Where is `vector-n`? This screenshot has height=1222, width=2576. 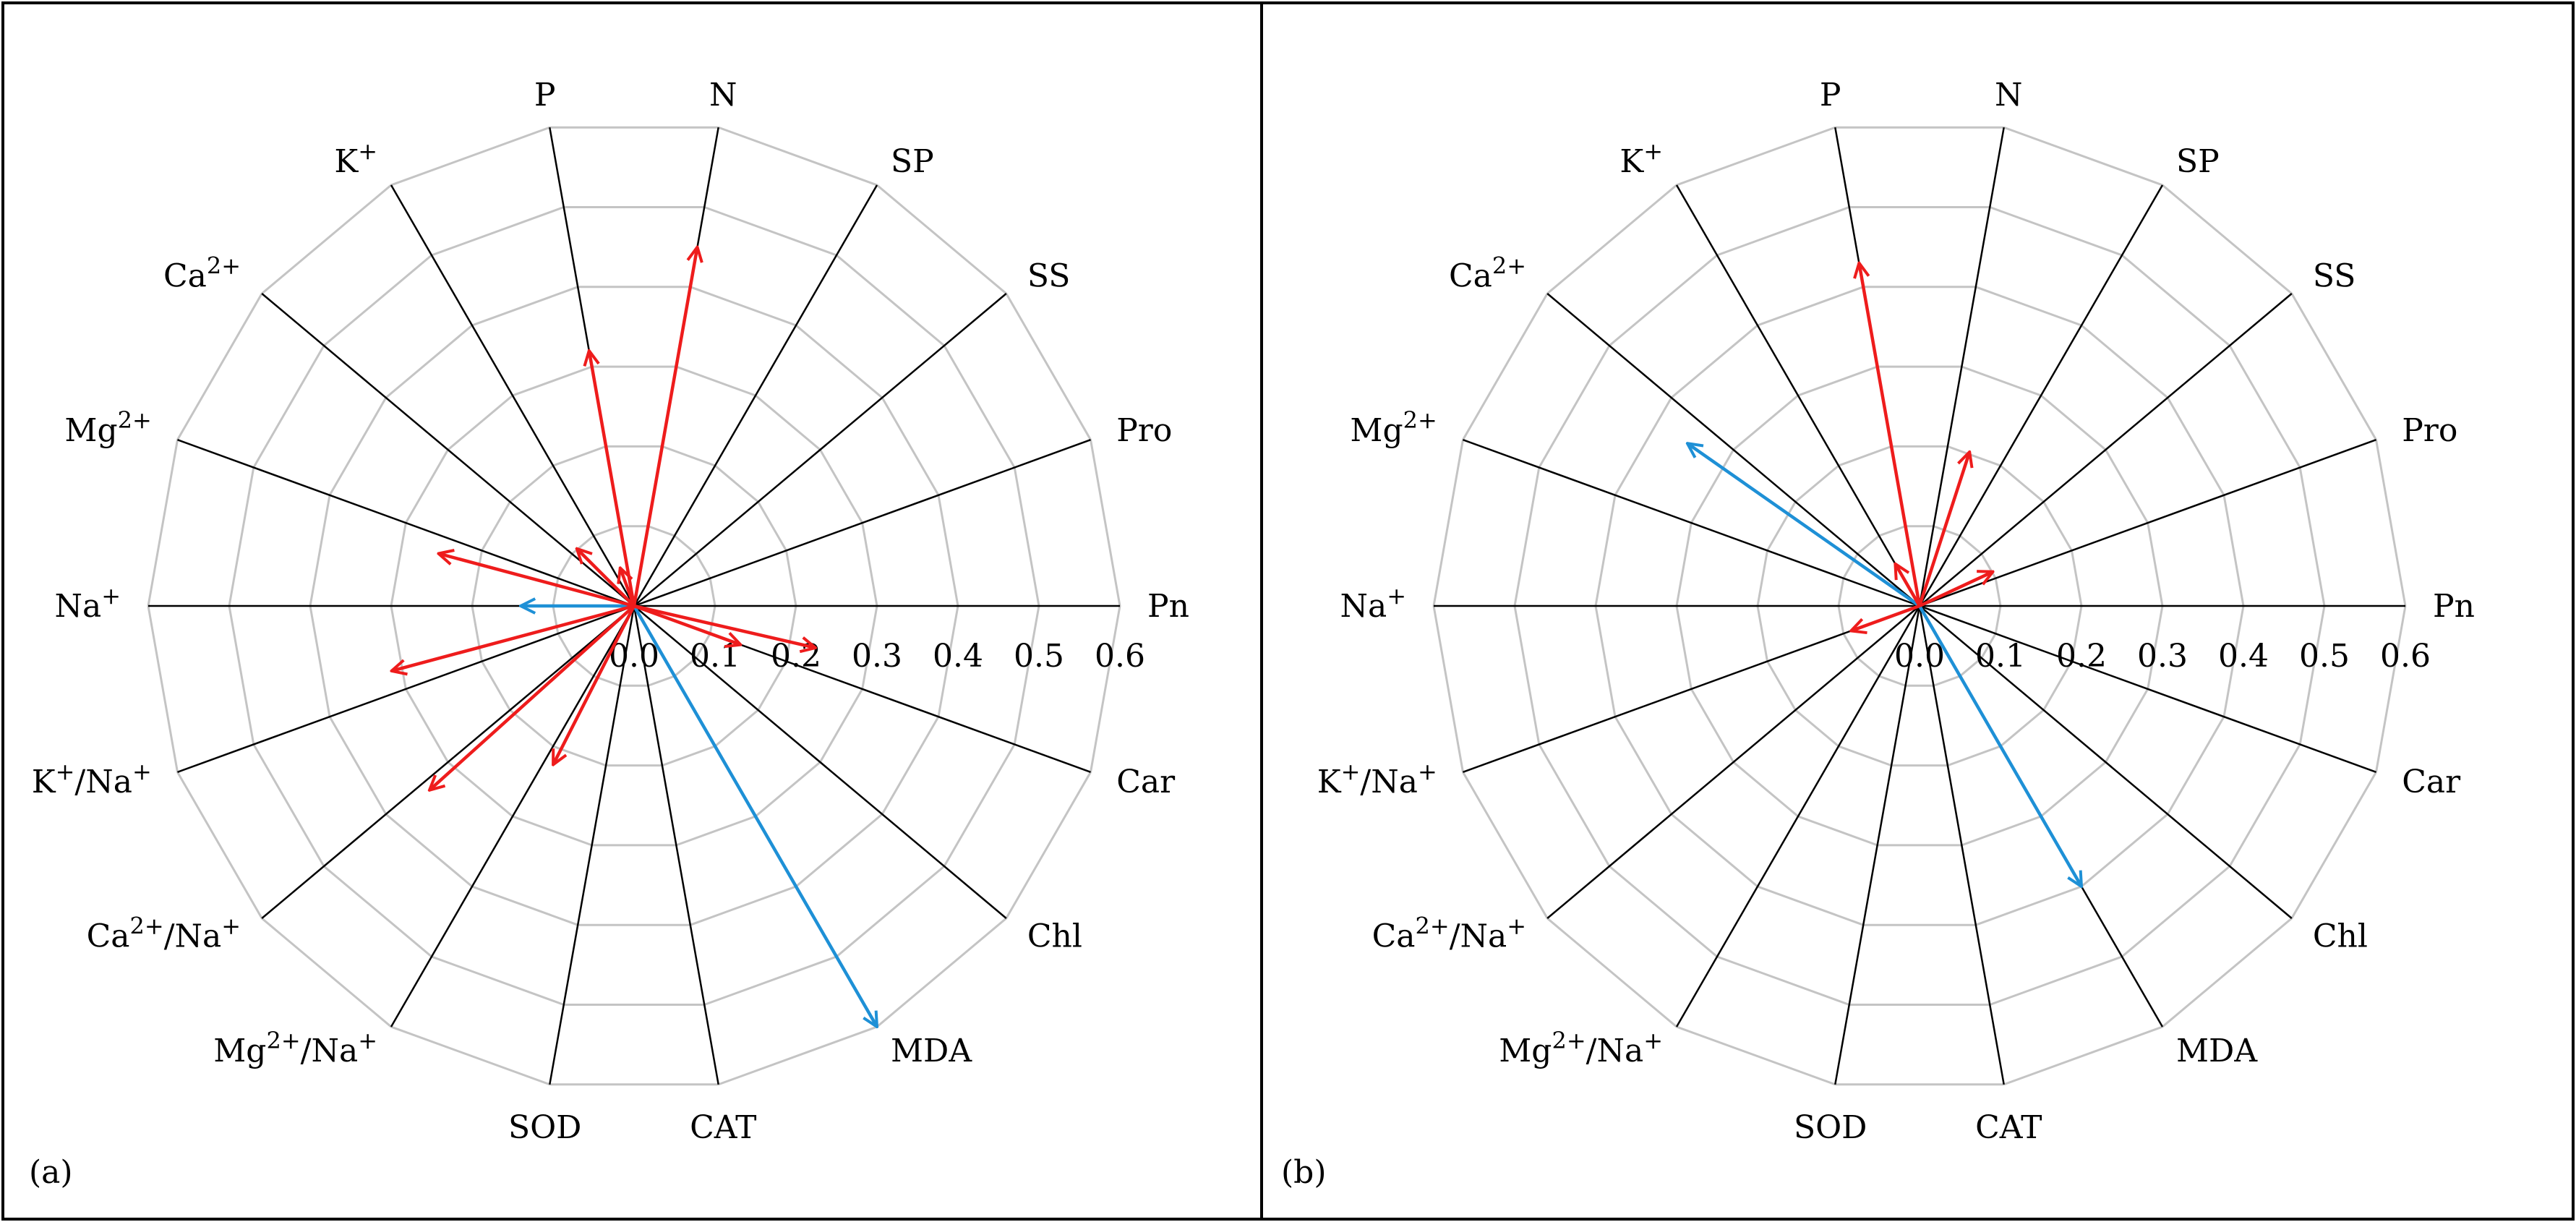 vector-n is located at coordinates (665, 427).